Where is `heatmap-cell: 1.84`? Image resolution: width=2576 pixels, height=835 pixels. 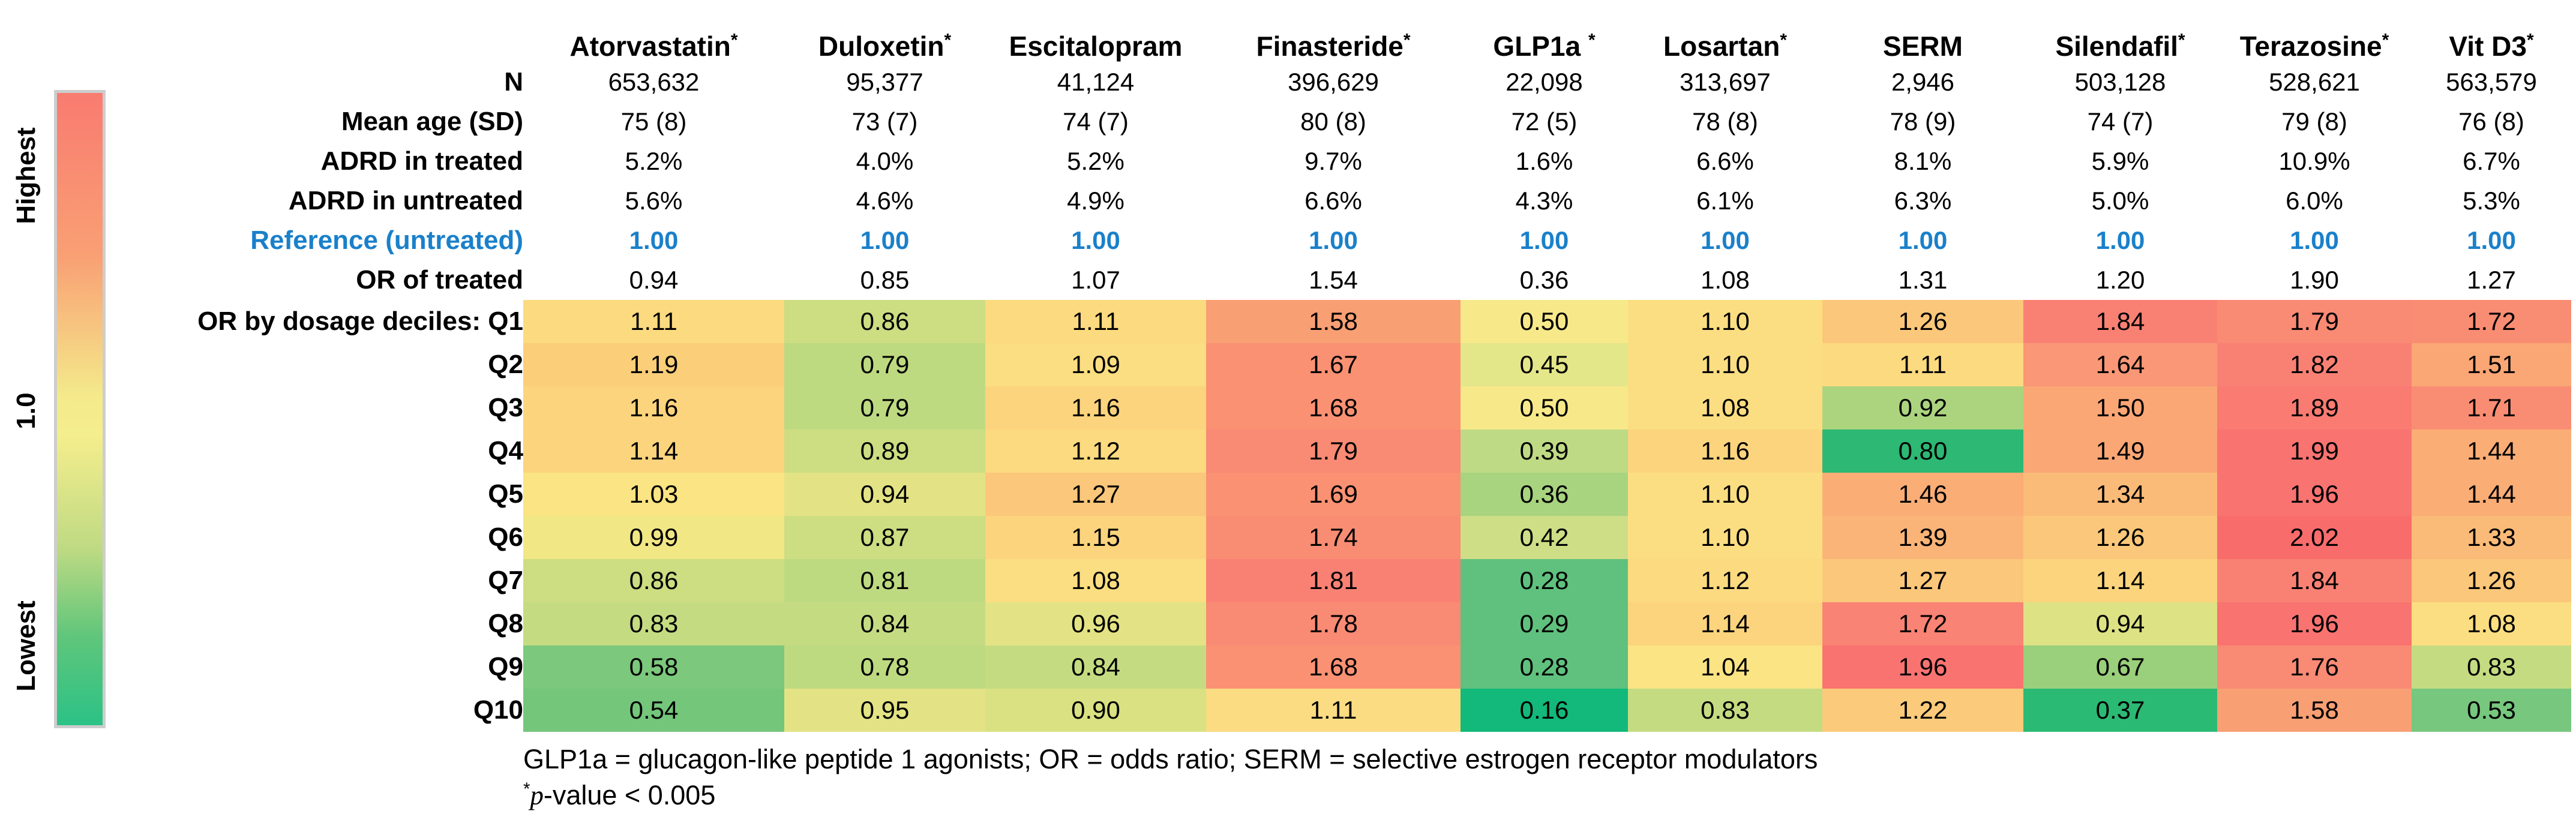 heatmap-cell: 1.84 is located at coordinates (2120, 321).